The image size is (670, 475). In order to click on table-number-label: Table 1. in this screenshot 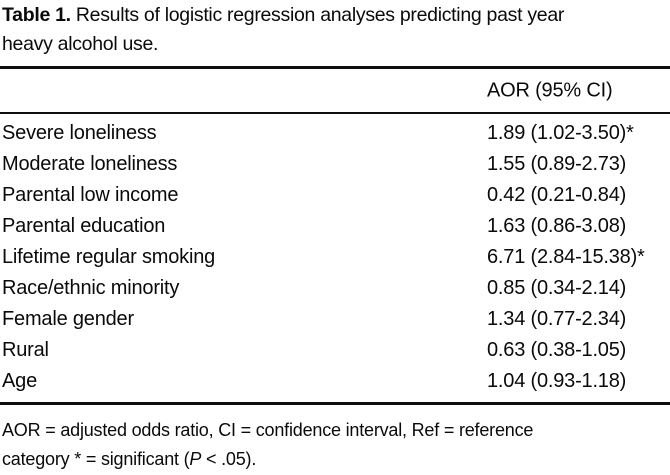, I will do `click(36, 15)`.